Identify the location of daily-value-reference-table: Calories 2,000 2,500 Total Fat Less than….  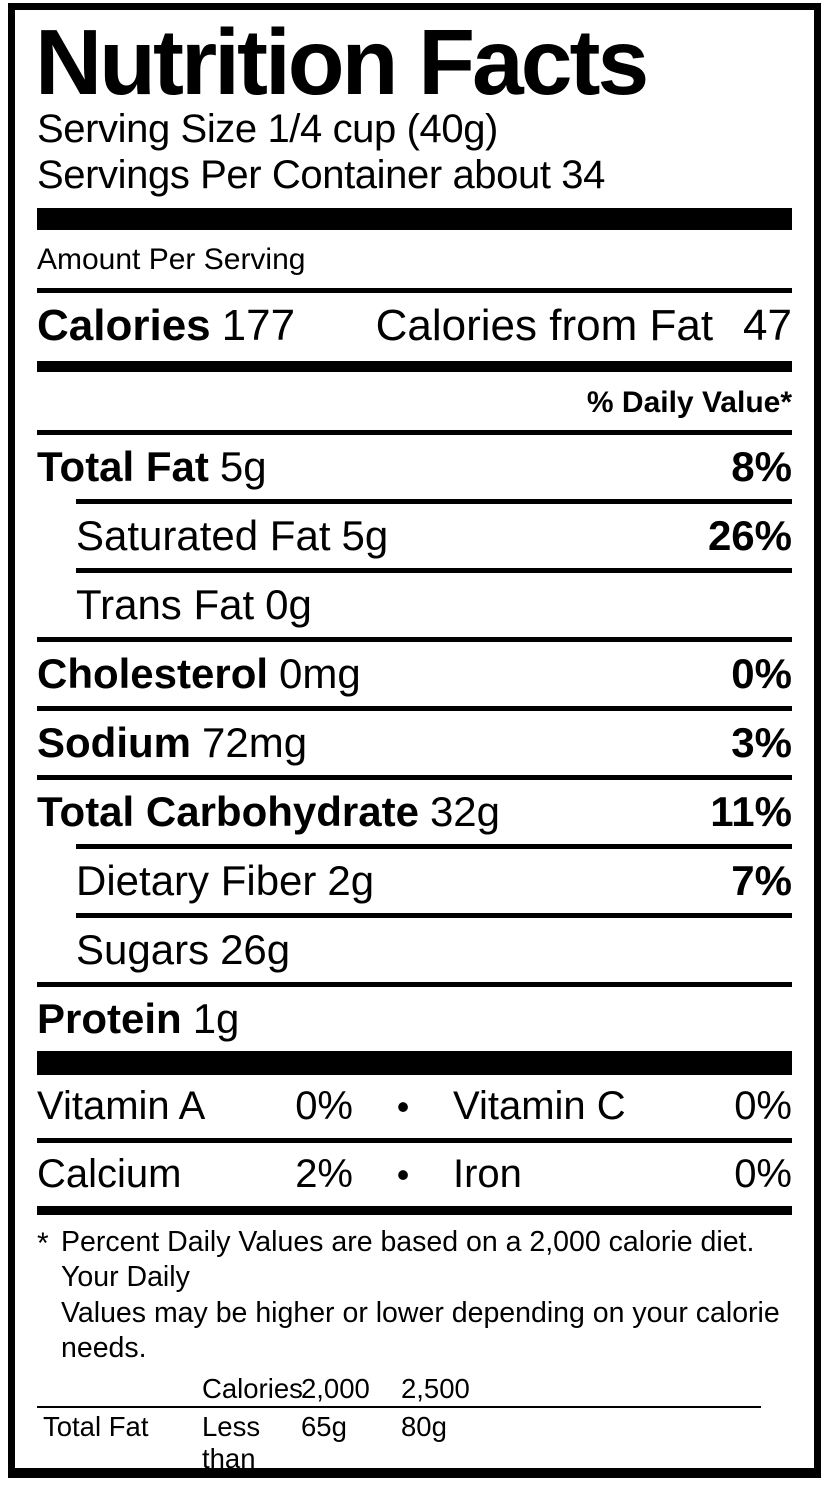
(409, 1426).